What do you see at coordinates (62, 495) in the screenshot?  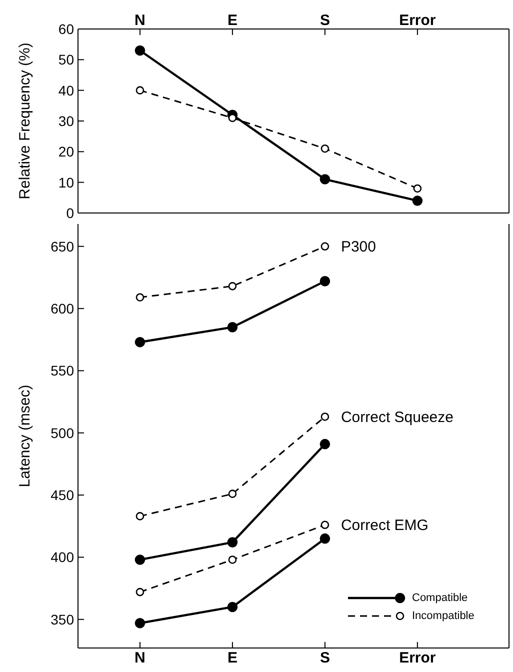 I see `y-tick-label: 450` at bounding box center [62, 495].